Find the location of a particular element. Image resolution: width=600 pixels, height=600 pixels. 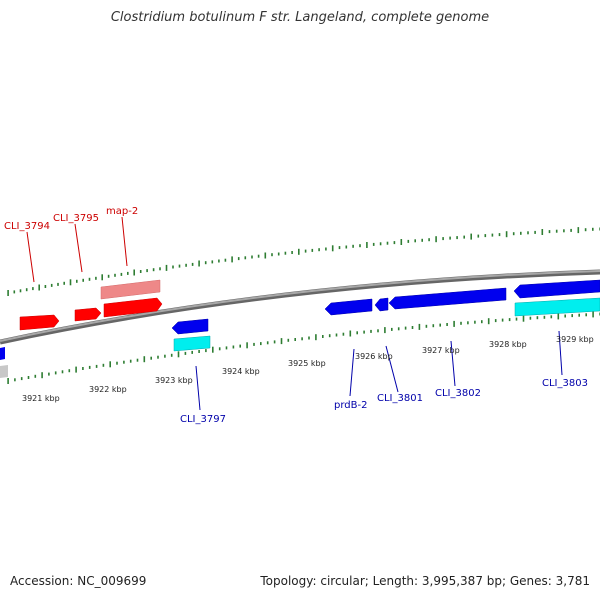

label-cli-3794: CLI_3794 is located at coordinates (27, 226).